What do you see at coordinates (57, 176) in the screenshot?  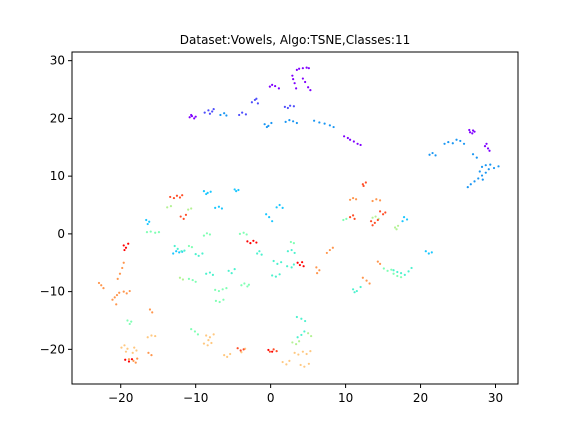 I see `y-tick-label: 10` at bounding box center [57, 176].